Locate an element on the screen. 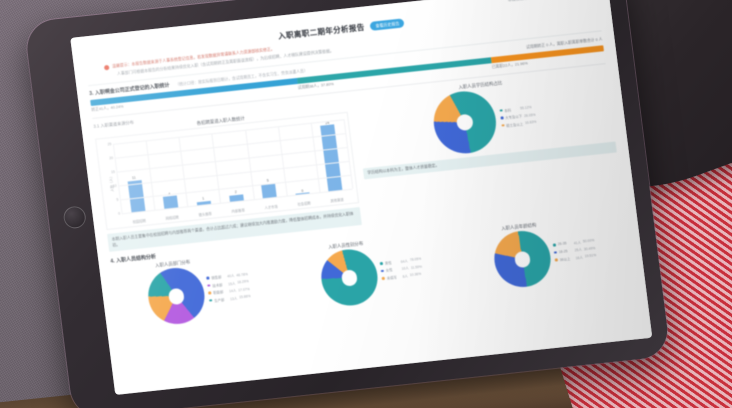 The image size is (732, 408). bar-chart-ytick: 10 is located at coordinates (114, 185).